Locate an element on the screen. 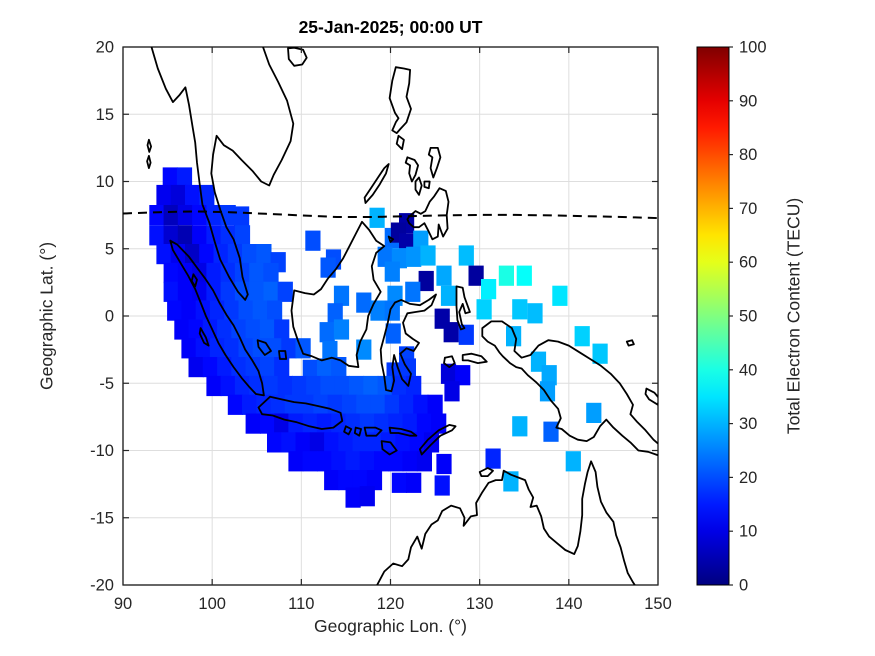 This screenshot has height=656, width=875. coastline-melville is located at coordinates (486, 472).